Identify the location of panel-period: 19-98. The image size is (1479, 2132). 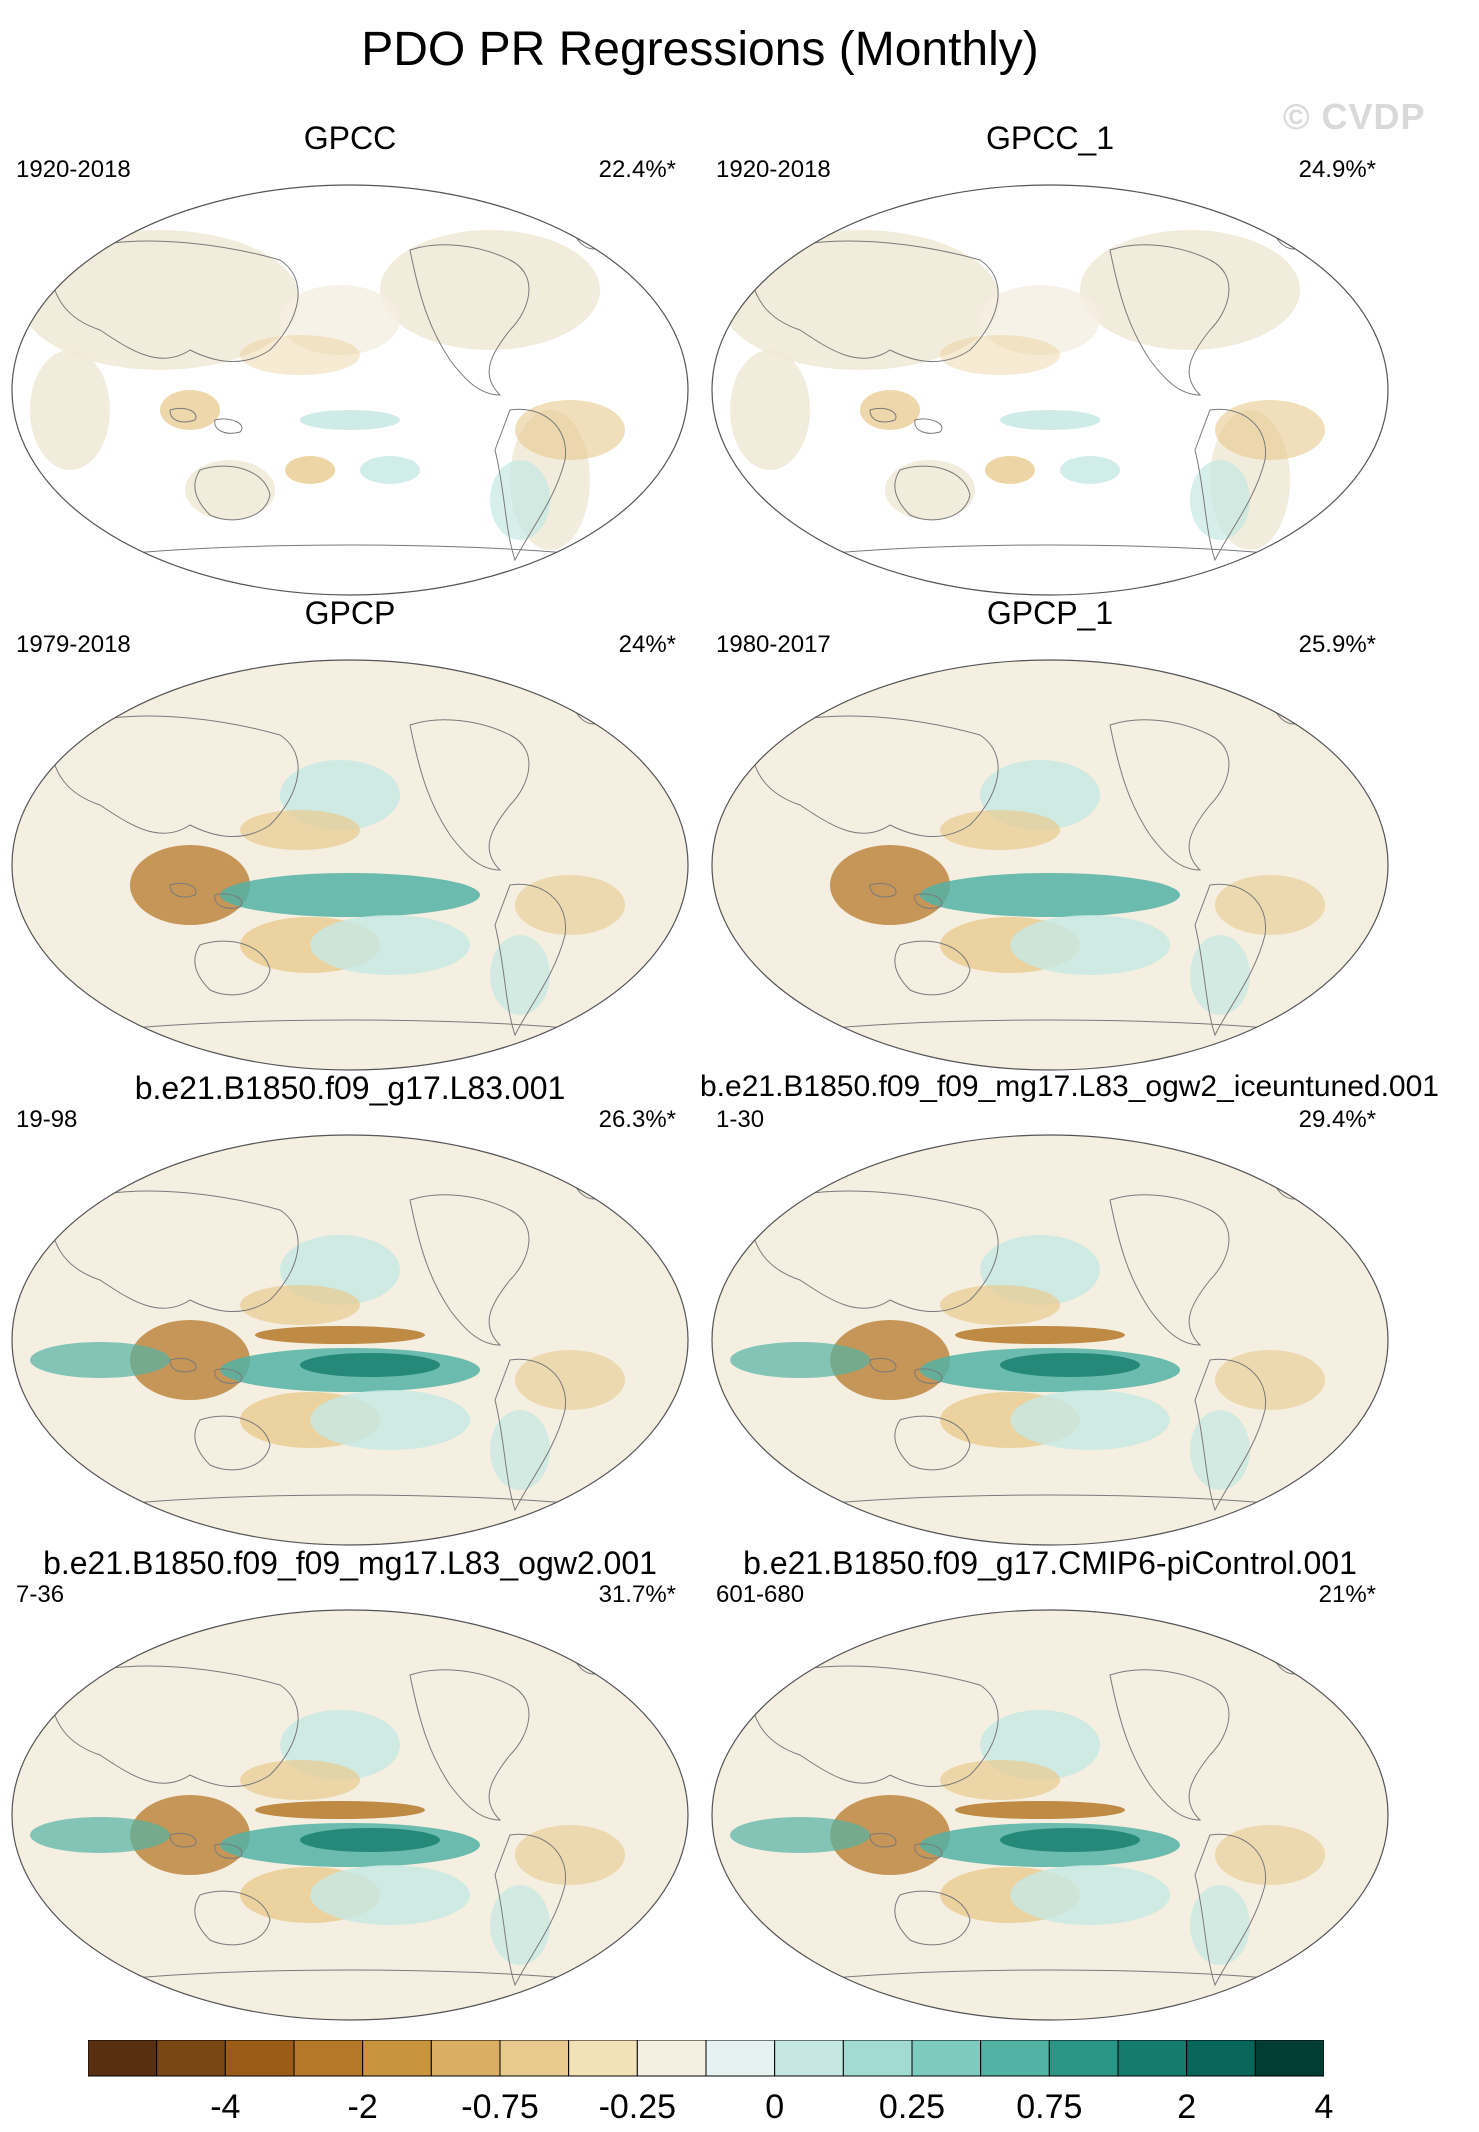
(47, 1119).